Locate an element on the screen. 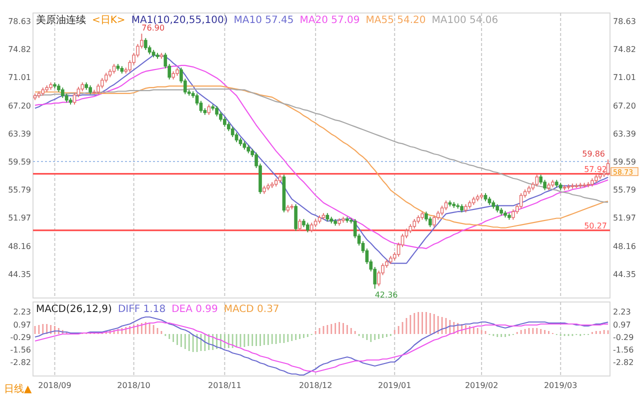 The height and width of the screenshot is (400, 640). series-label: MACD 0.37 is located at coordinates (252, 309).